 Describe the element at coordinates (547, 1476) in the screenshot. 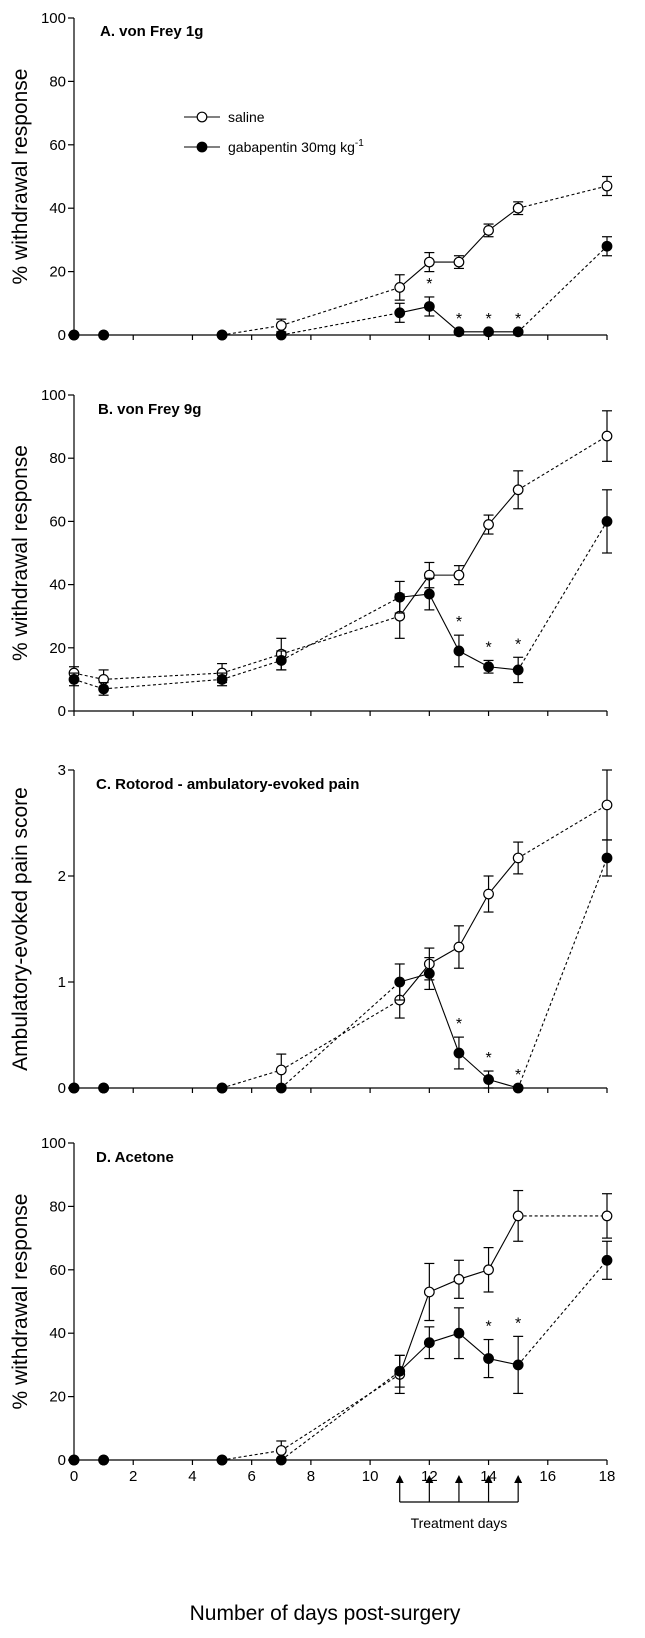

I see `x-tick-label: 16` at that location.